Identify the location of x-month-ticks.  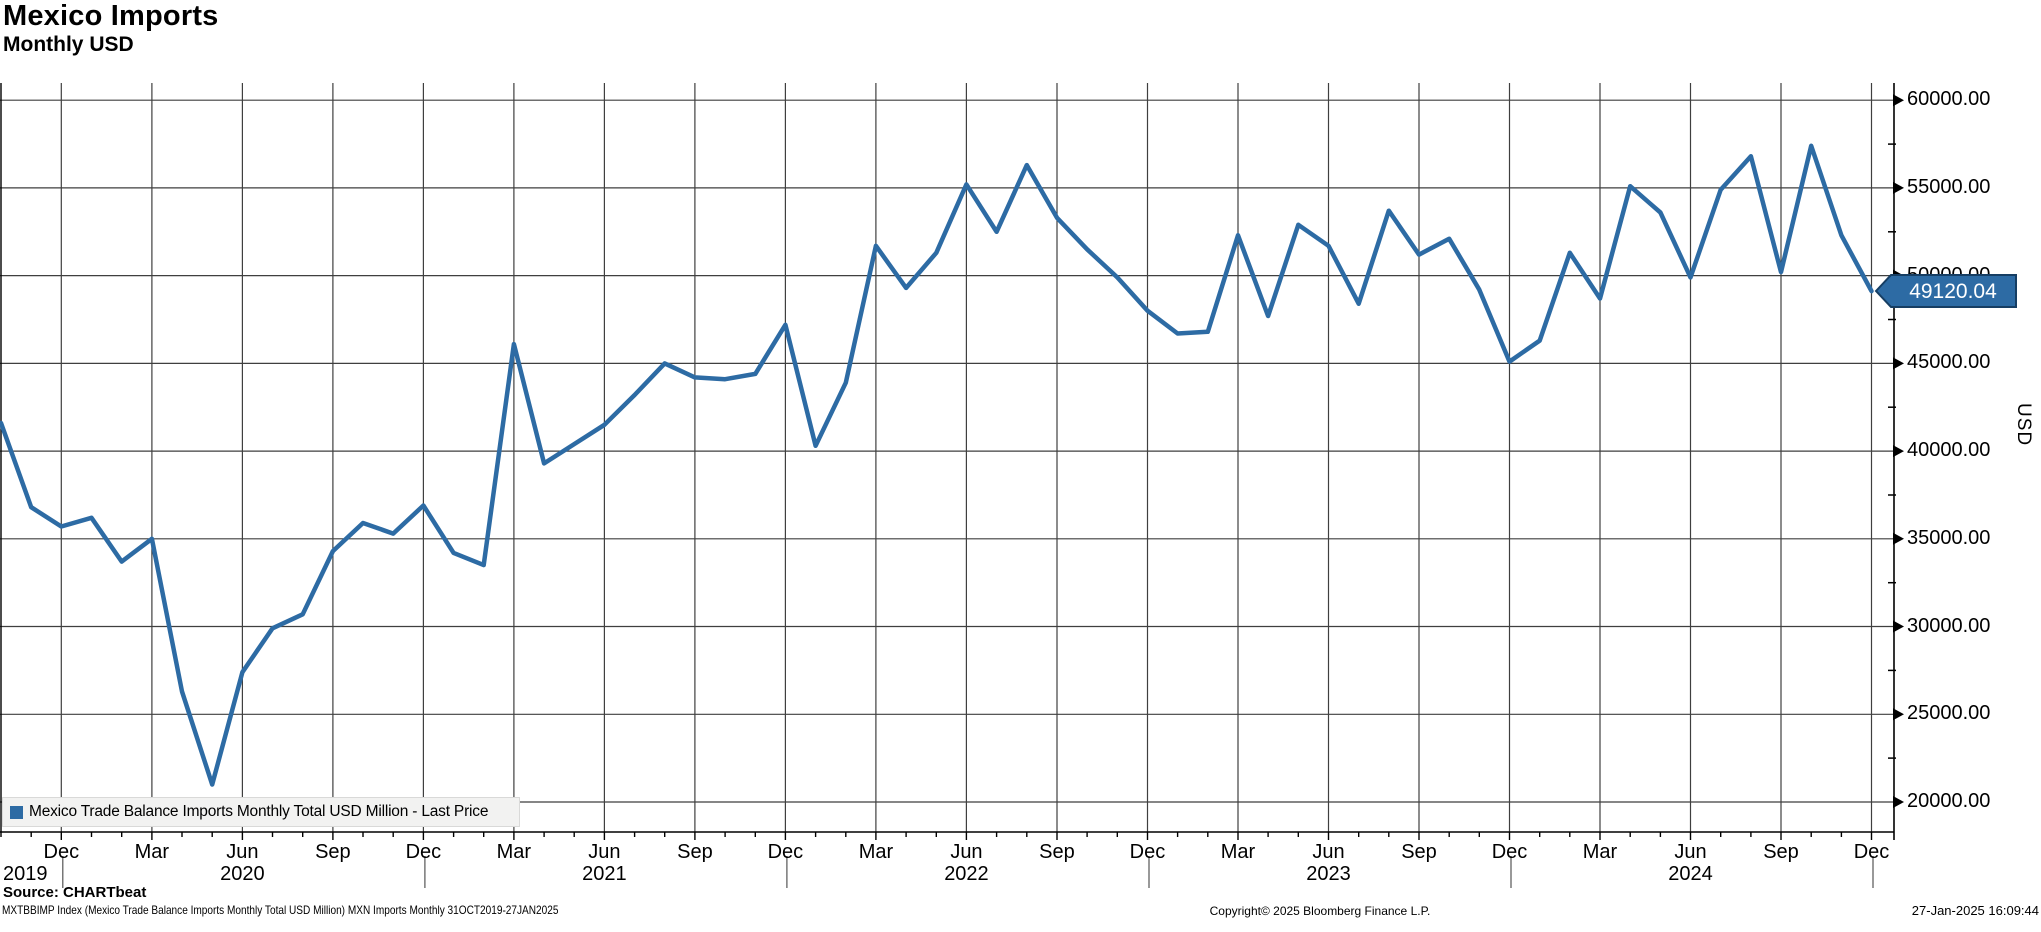
(936, 836).